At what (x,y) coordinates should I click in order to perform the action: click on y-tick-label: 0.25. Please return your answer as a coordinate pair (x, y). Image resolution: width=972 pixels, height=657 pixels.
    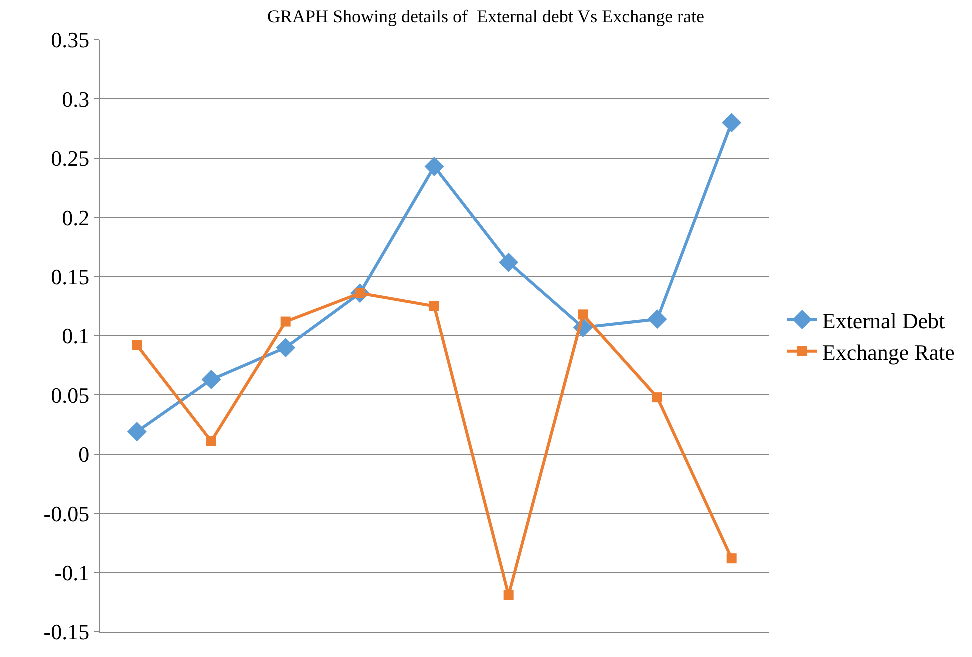
    Looking at the image, I should click on (70, 159).